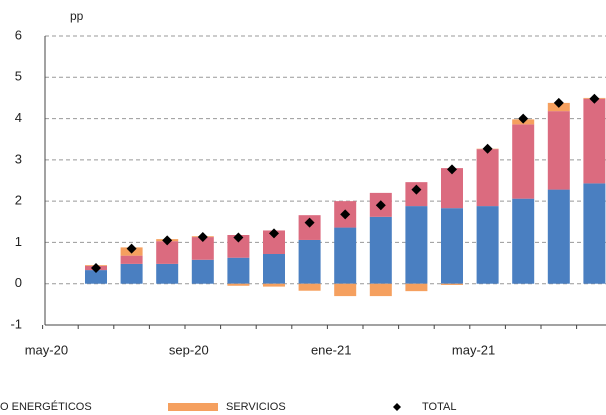 This screenshot has height=415, width=606. Describe the element at coordinates (77, 16) in the screenshot. I see `y-axis-label: pp` at that location.